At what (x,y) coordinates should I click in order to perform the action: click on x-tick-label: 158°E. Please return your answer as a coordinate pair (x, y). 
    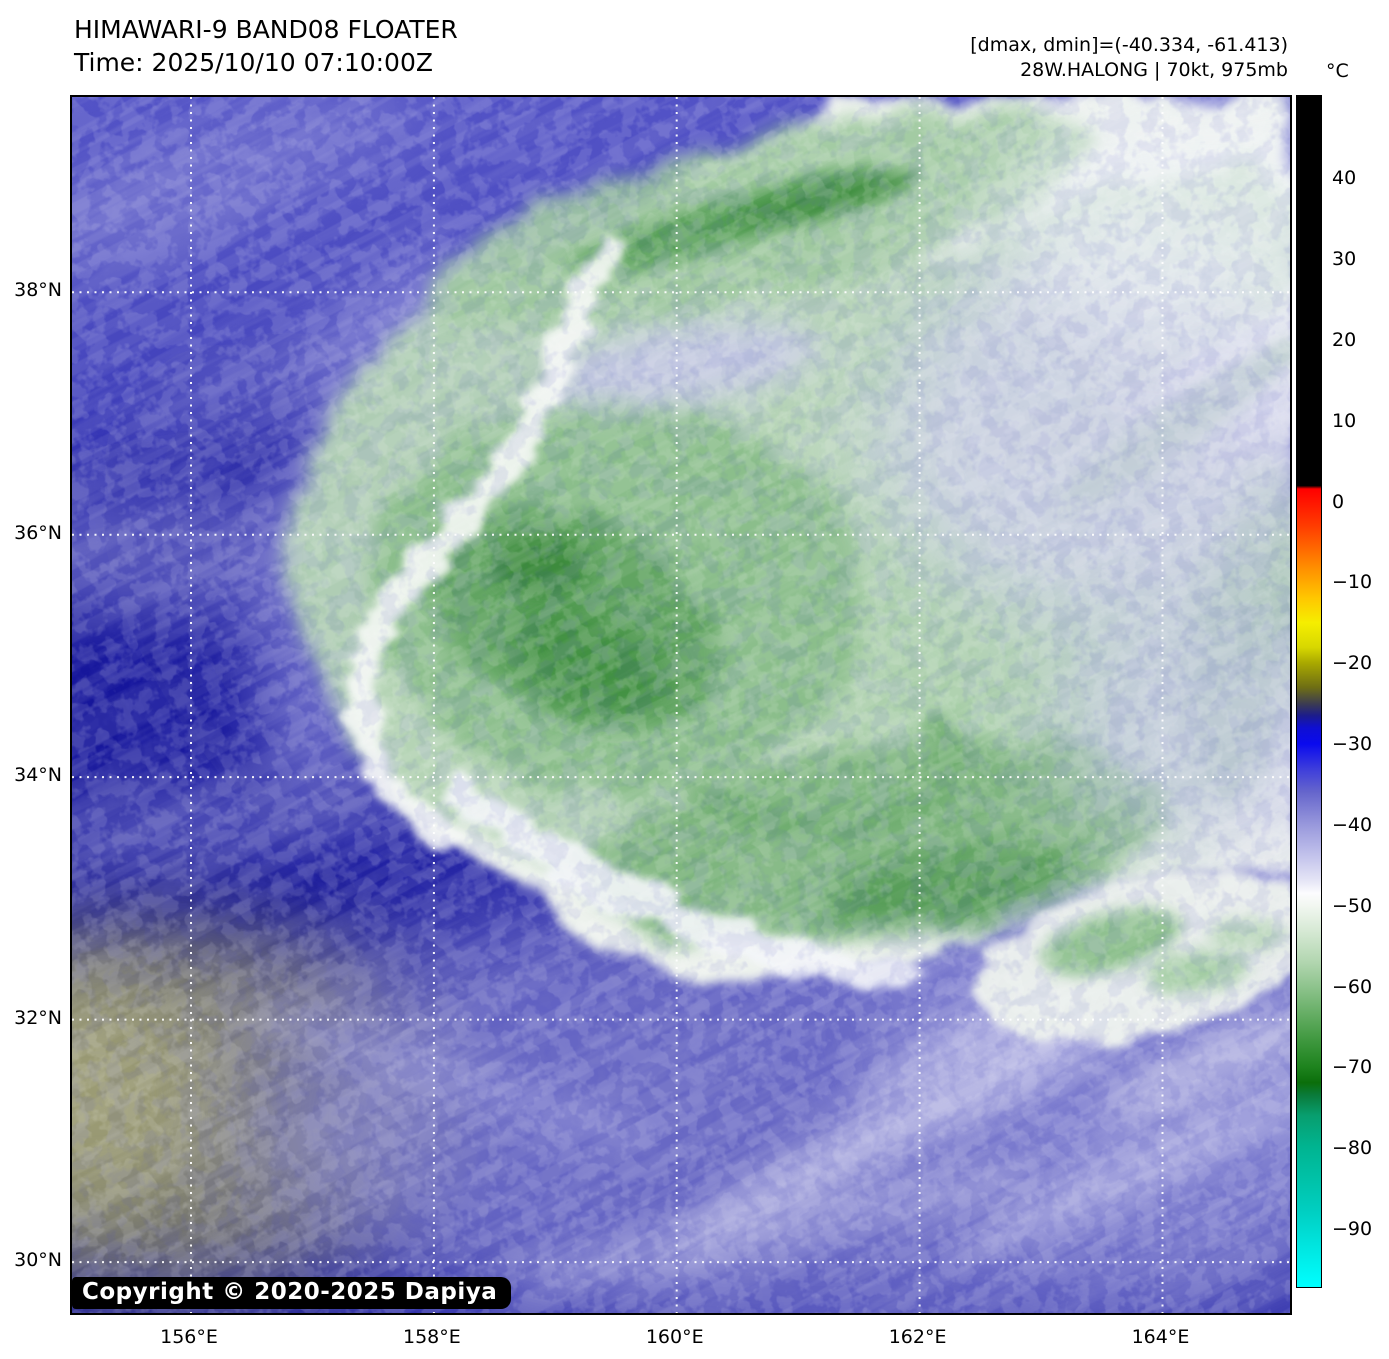
    Looking at the image, I should click on (431, 1337).